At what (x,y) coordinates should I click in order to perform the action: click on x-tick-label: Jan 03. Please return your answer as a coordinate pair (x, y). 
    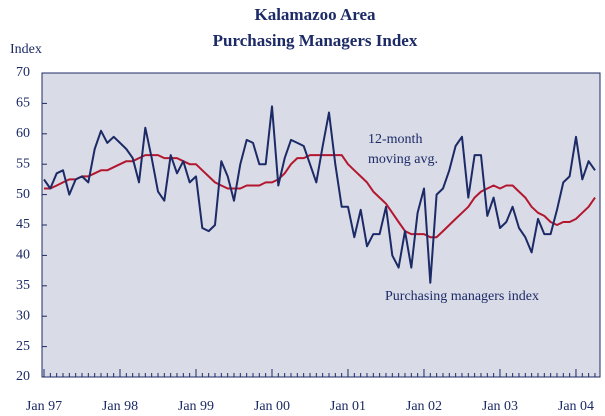
    Looking at the image, I should click on (500, 406).